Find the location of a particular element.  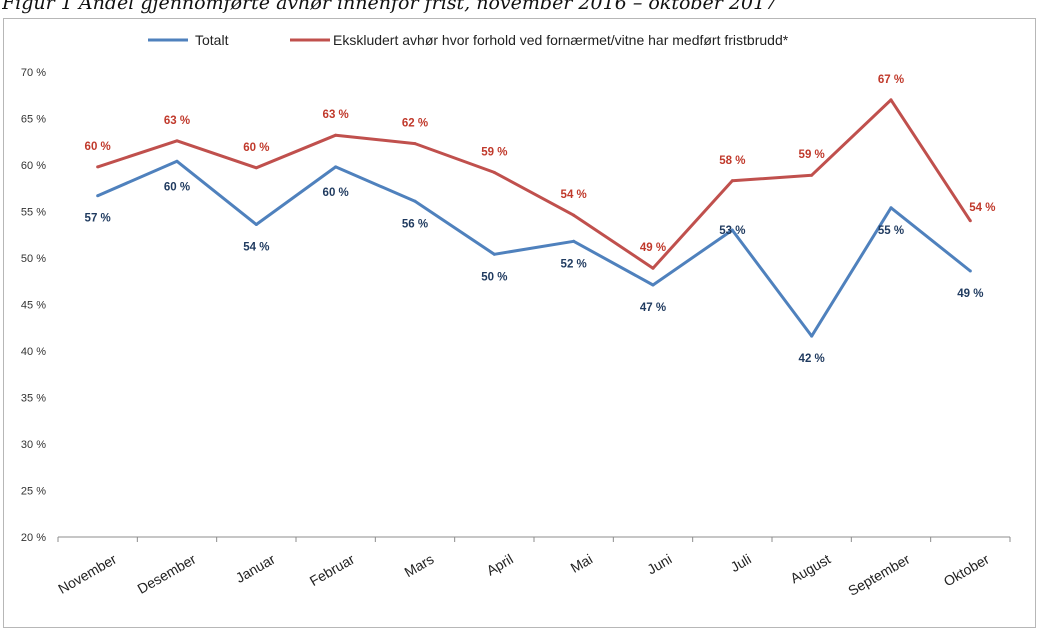

x-tick-label: Januar is located at coordinates (255, 568).